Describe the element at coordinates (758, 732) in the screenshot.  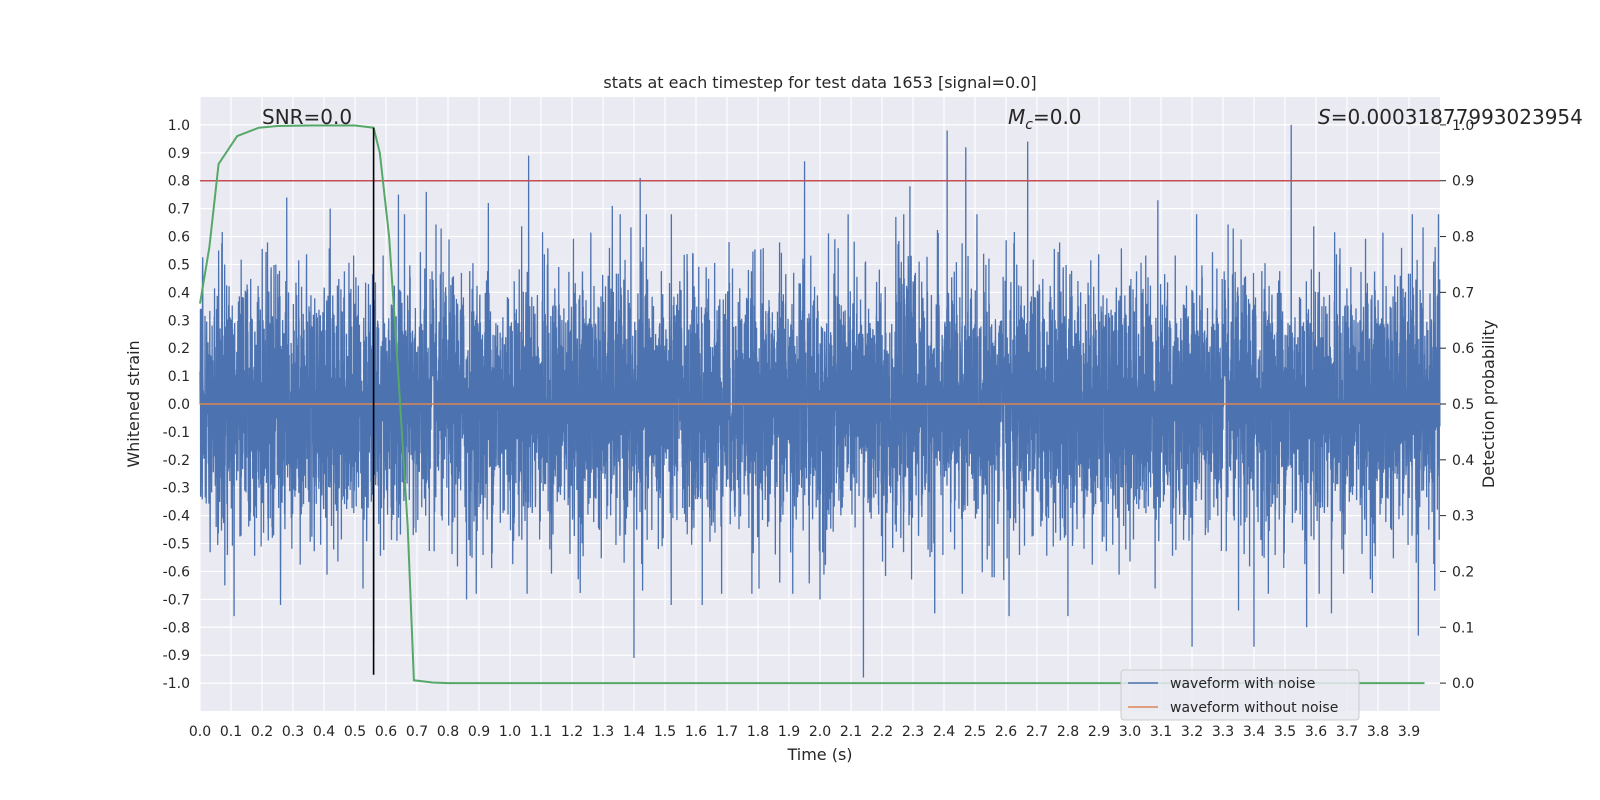
I see `x-tick-label: 1.8` at that location.